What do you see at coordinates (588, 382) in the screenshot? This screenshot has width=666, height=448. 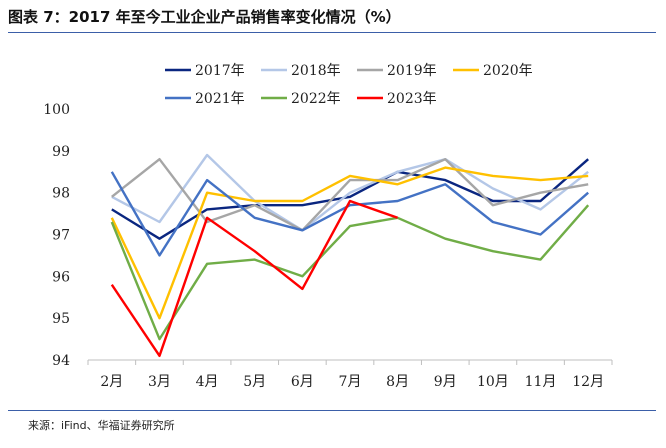 I see `x-tick-label: 12月` at bounding box center [588, 382].